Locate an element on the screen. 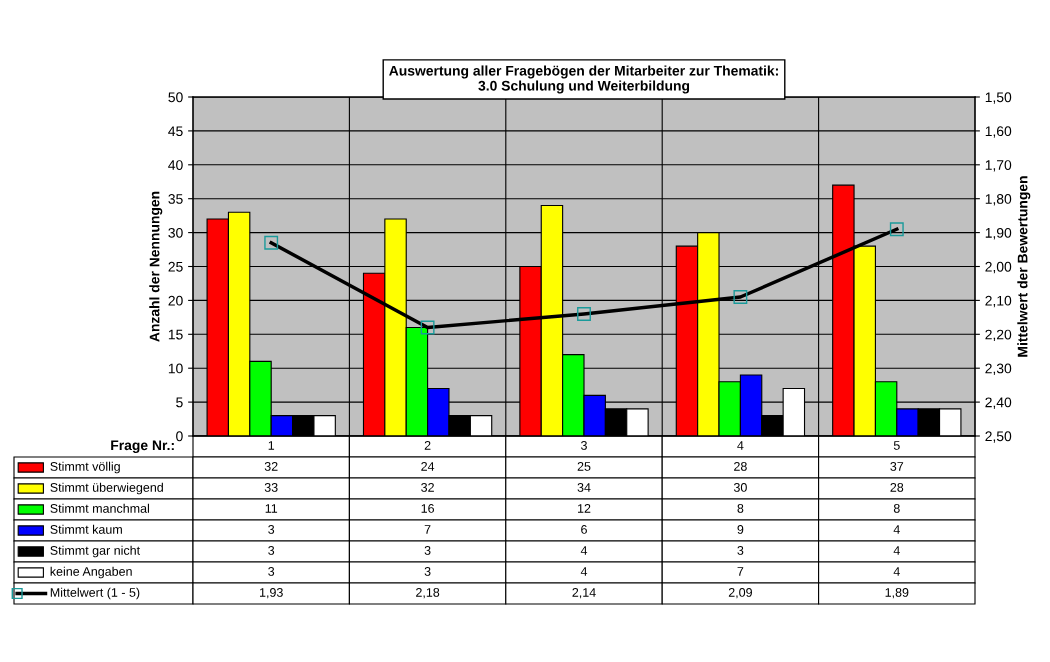 The width and height of the screenshot is (1050, 662). y-tick-label: 50 is located at coordinates (175, 97).